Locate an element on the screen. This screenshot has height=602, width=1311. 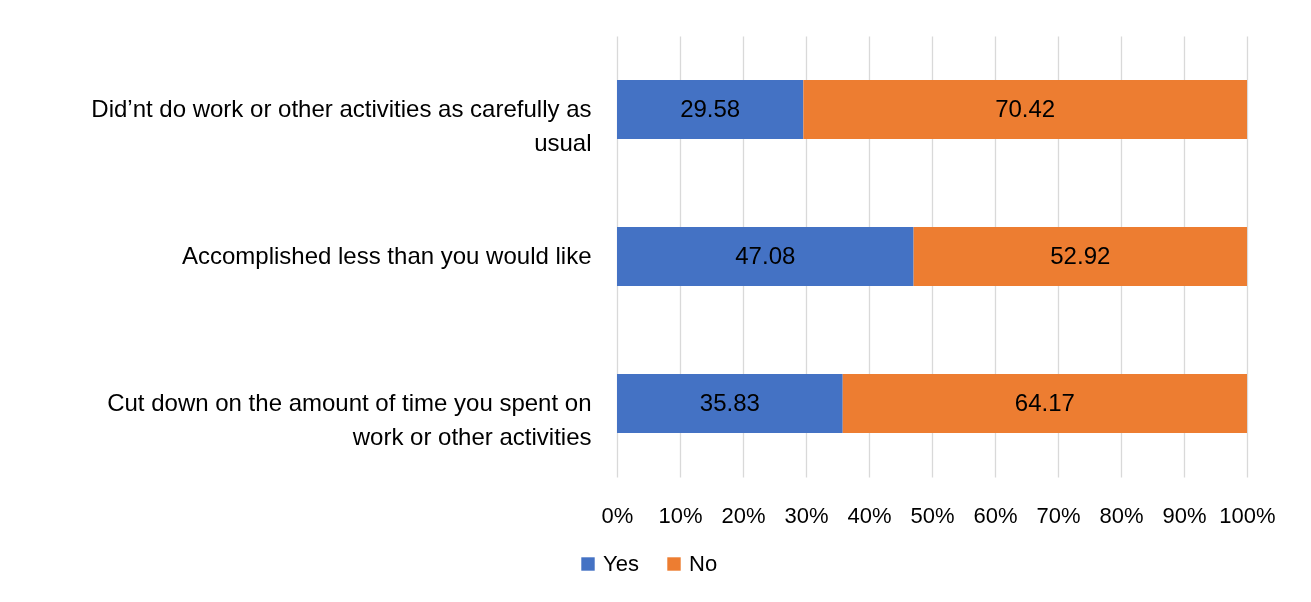
x-tick-label: 60% is located at coordinates (995, 515).